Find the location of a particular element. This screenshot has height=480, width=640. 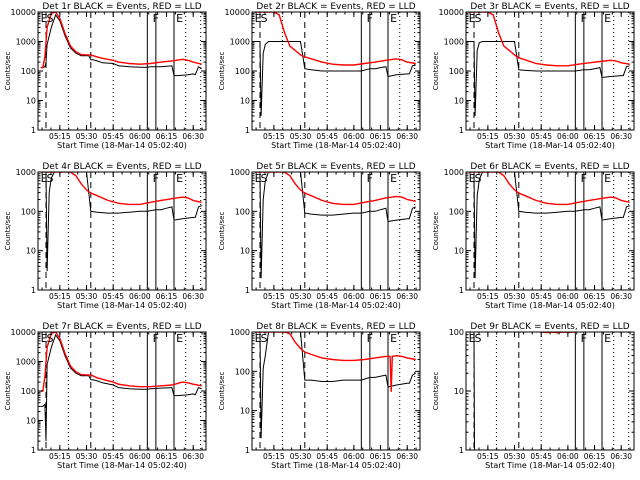

y-tick-label: 10000 is located at coordinates (23, 332).